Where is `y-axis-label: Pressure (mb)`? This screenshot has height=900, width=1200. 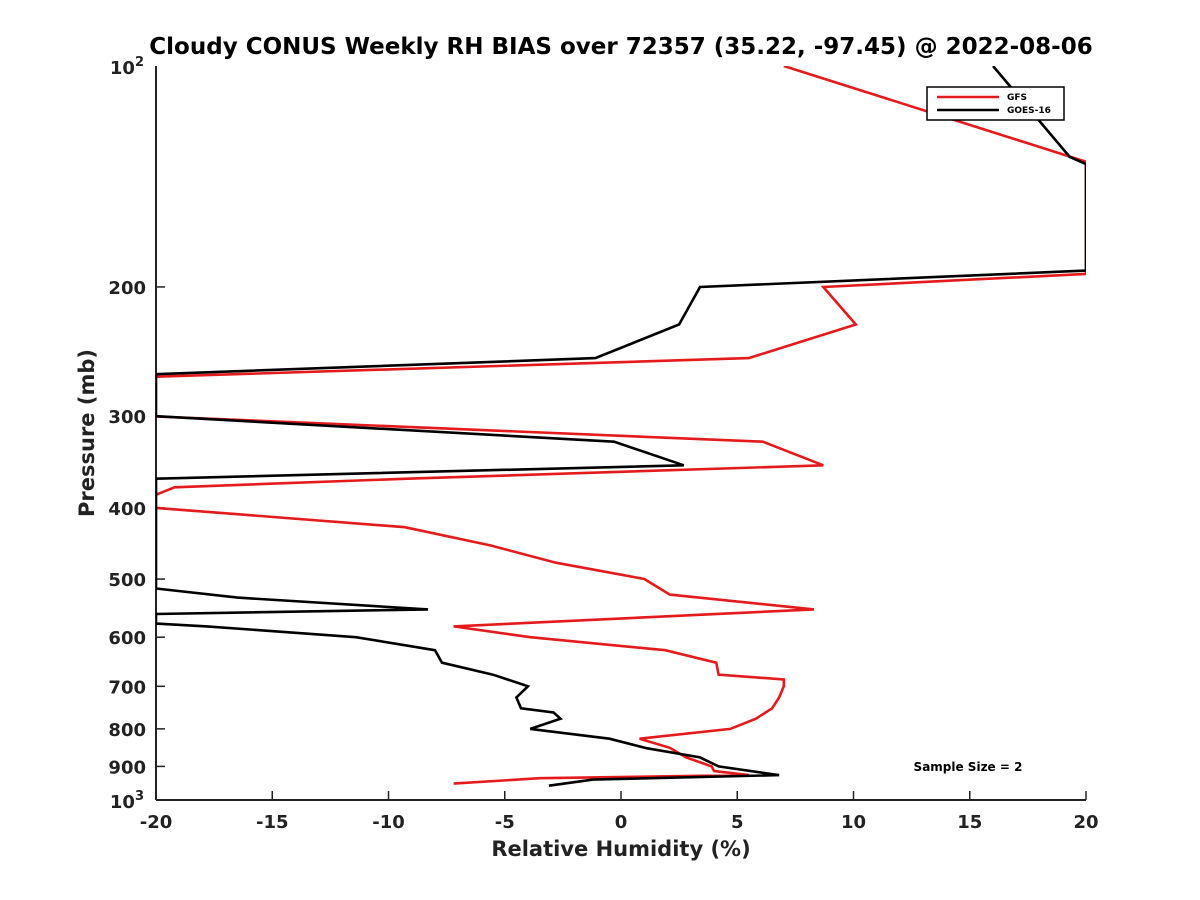
y-axis-label: Pressure (mb) is located at coordinates (87, 433).